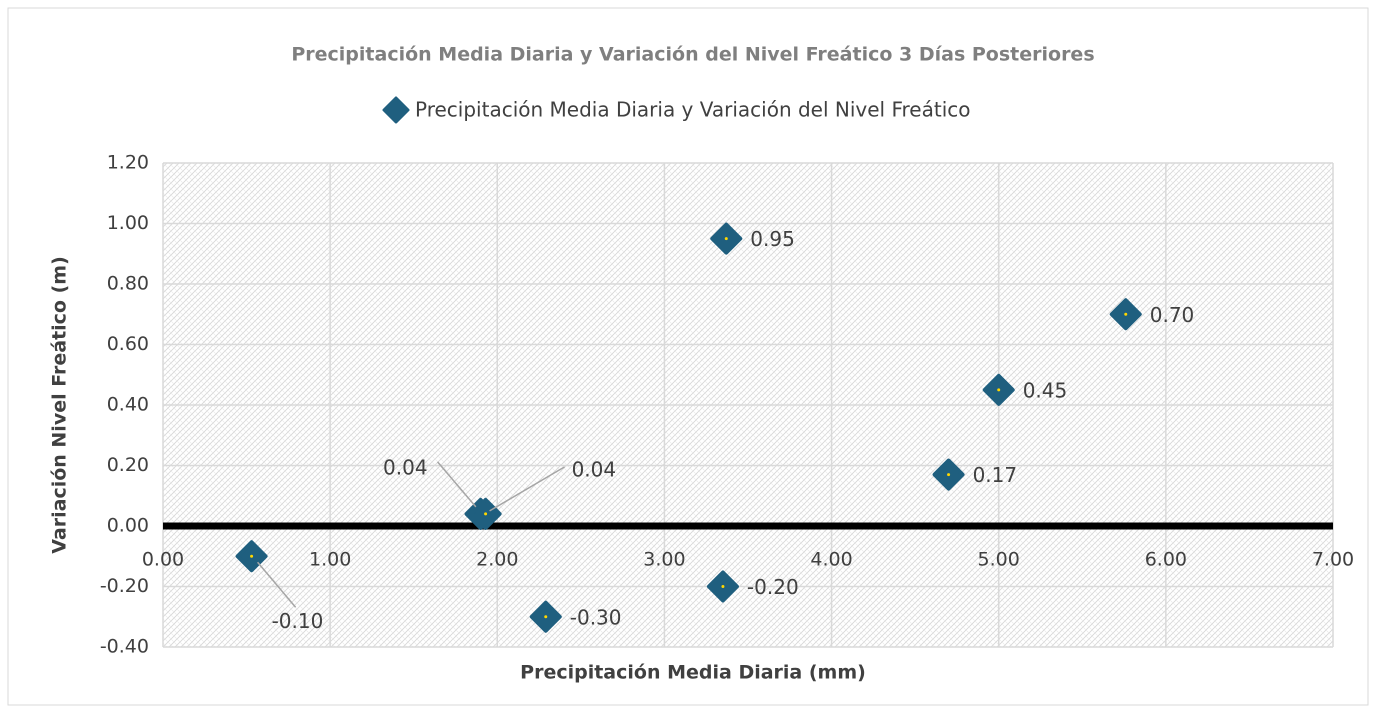 This screenshot has width=1376, height=713. I want to click on x-tick-label: 6.00, so click(1166, 560).